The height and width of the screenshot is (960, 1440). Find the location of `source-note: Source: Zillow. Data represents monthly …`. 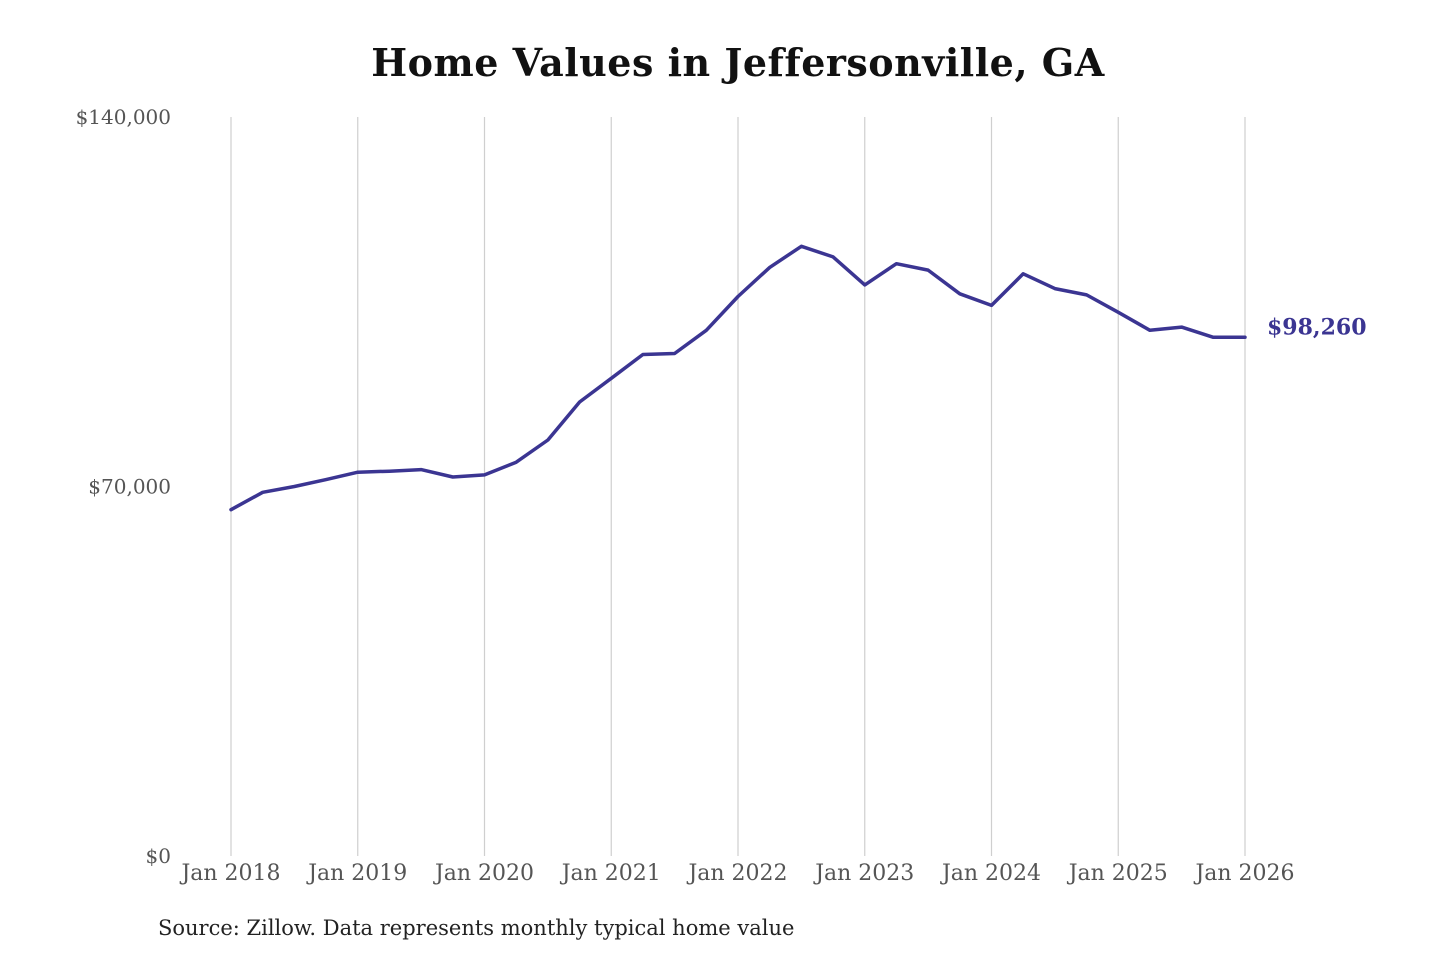

source-note: Source: Zillow. Data represents monthly … is located at coordinates (476, 928).